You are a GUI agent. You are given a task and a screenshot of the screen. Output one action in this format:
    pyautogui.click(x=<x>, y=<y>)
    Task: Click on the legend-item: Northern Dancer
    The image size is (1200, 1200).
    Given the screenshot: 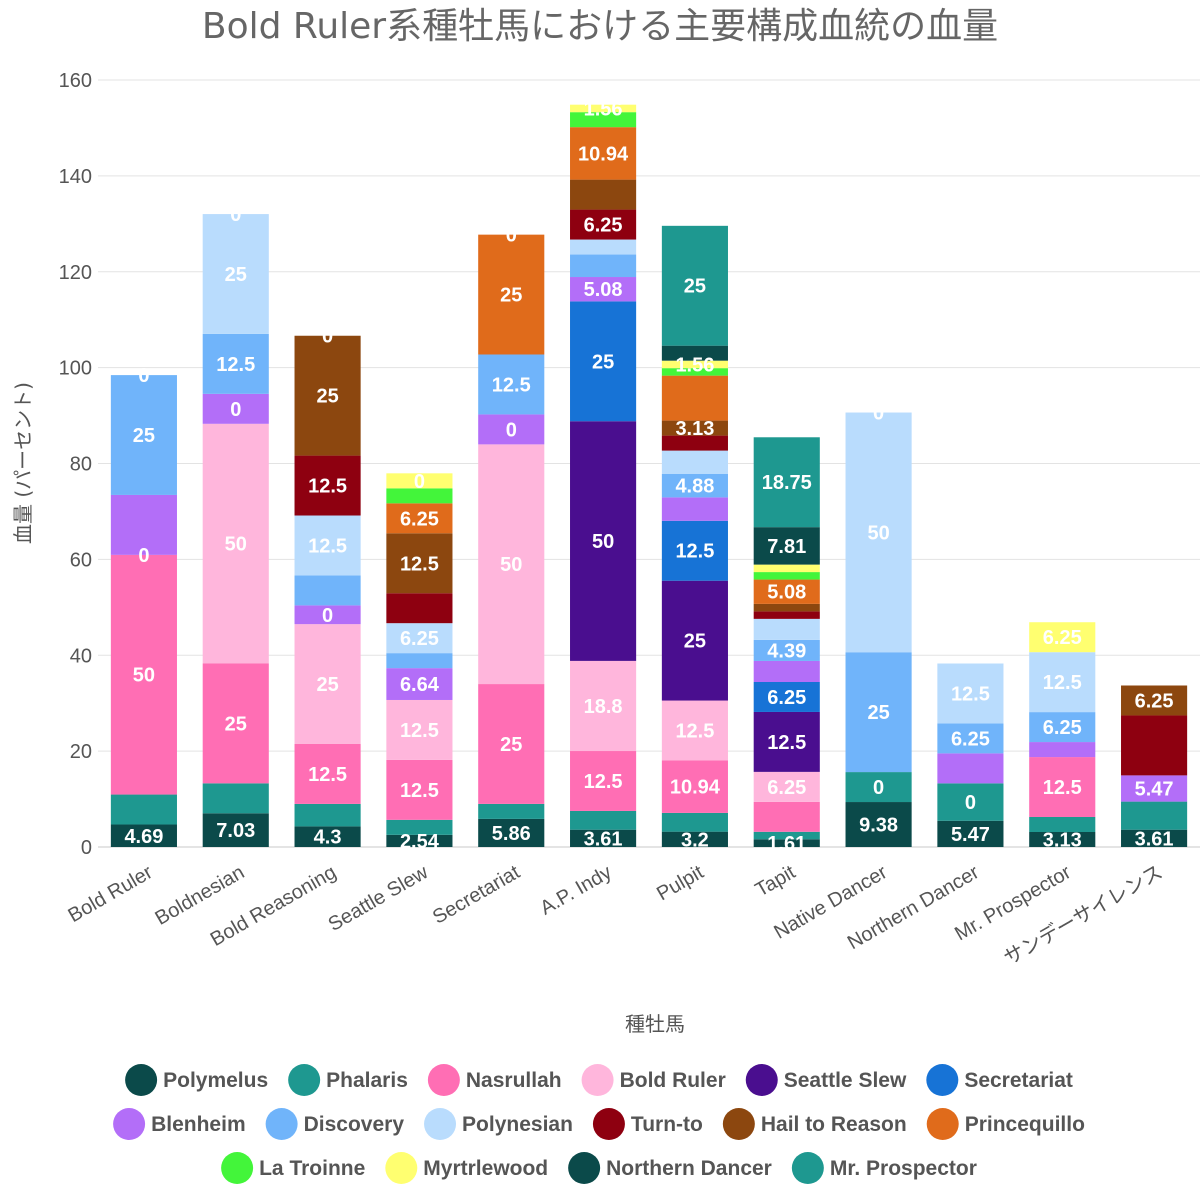 What is the action you would take?
    pyautogui.click(x=670, y=1168)
    